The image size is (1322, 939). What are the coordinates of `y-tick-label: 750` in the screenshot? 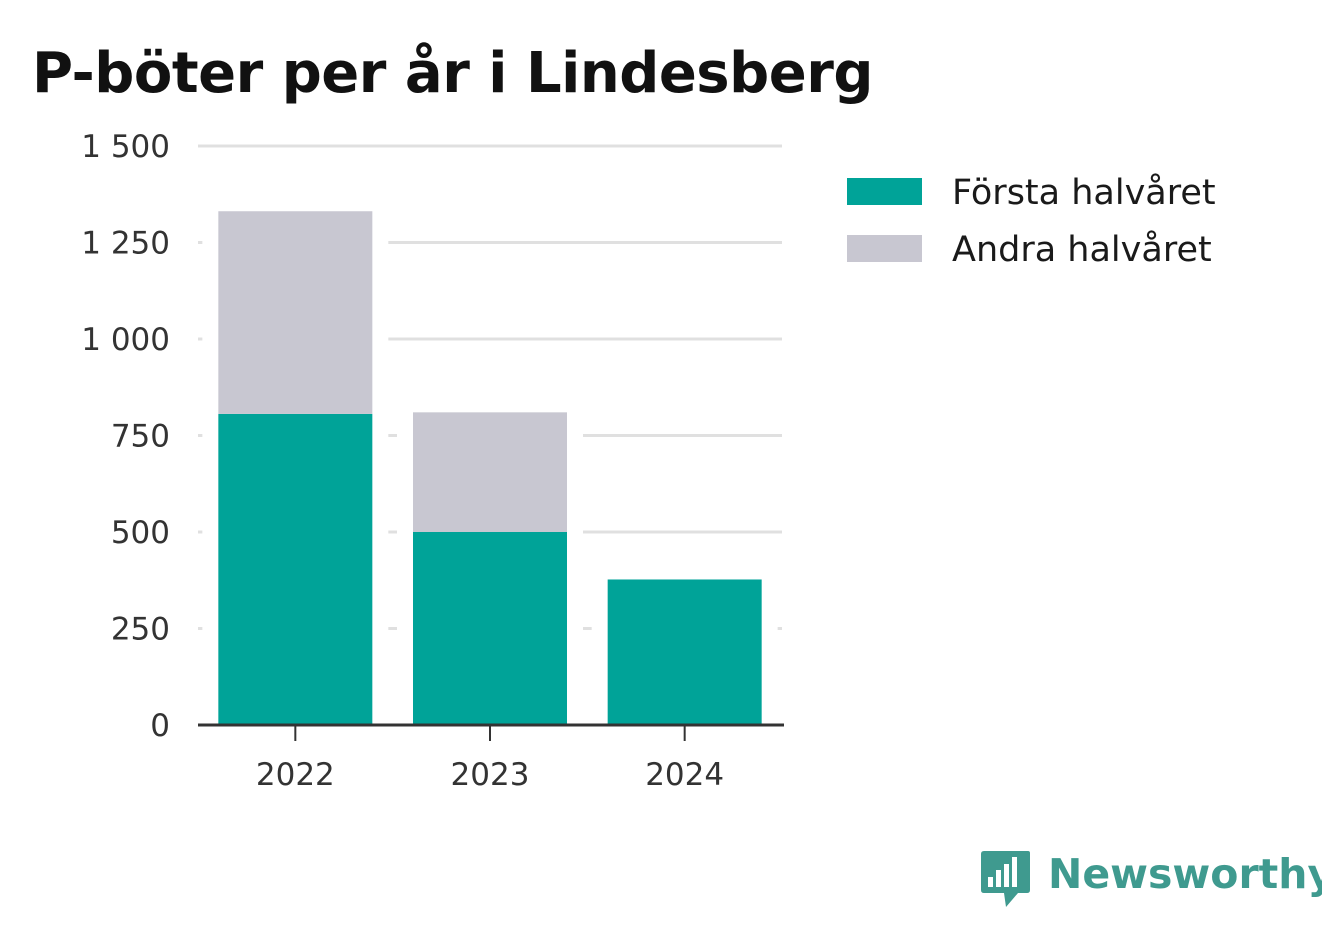 It's located at (140, 437).